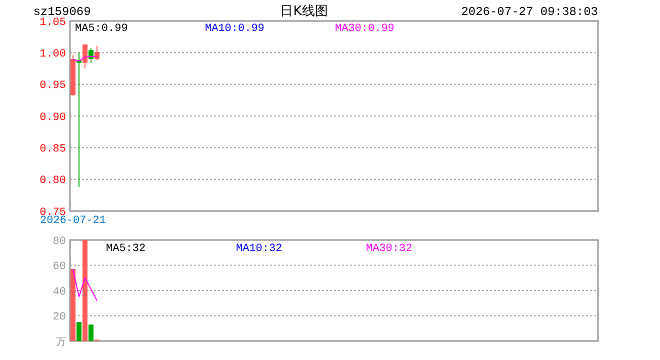  Describe the element at coordinates (53, 181) in the screenshot. I see `y-tick-label: 0.80` at that location.